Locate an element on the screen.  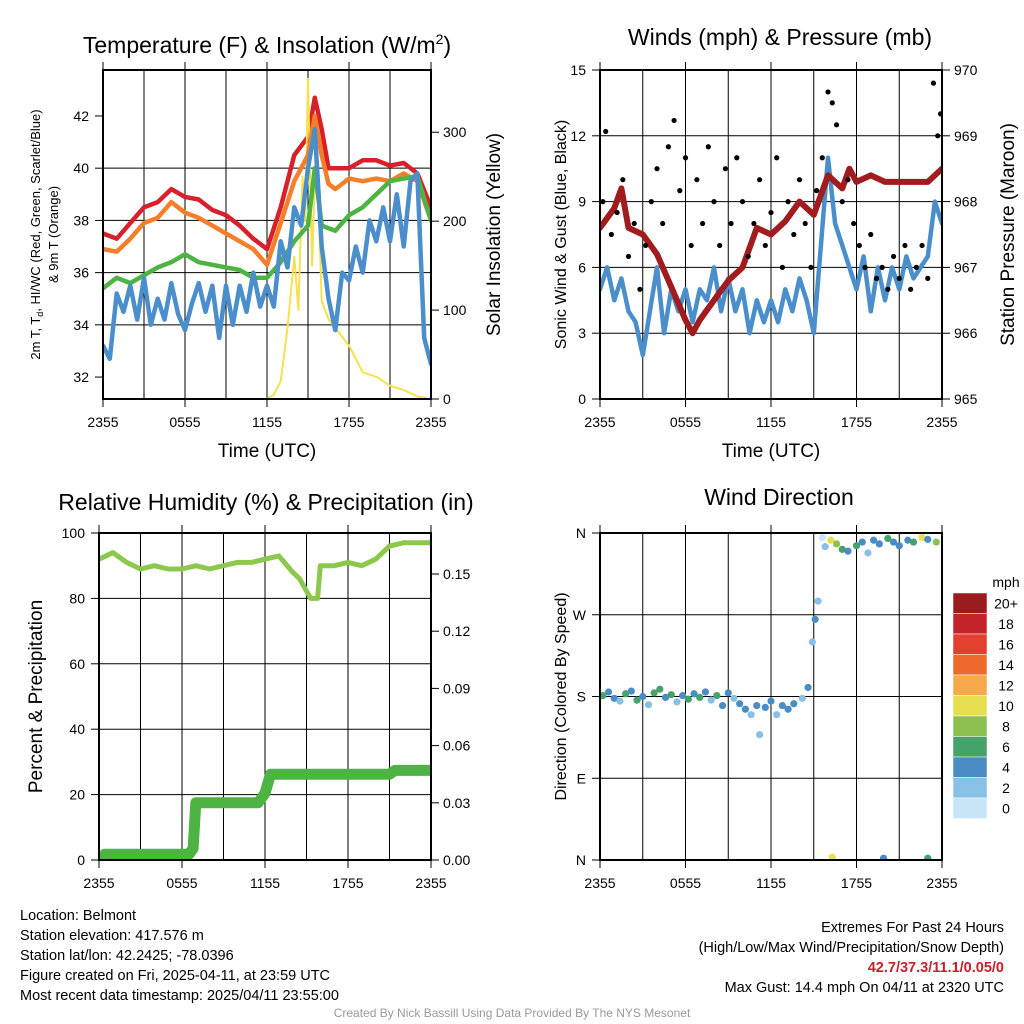
y-tick-label: 0 is located at coordinates (81, 860).